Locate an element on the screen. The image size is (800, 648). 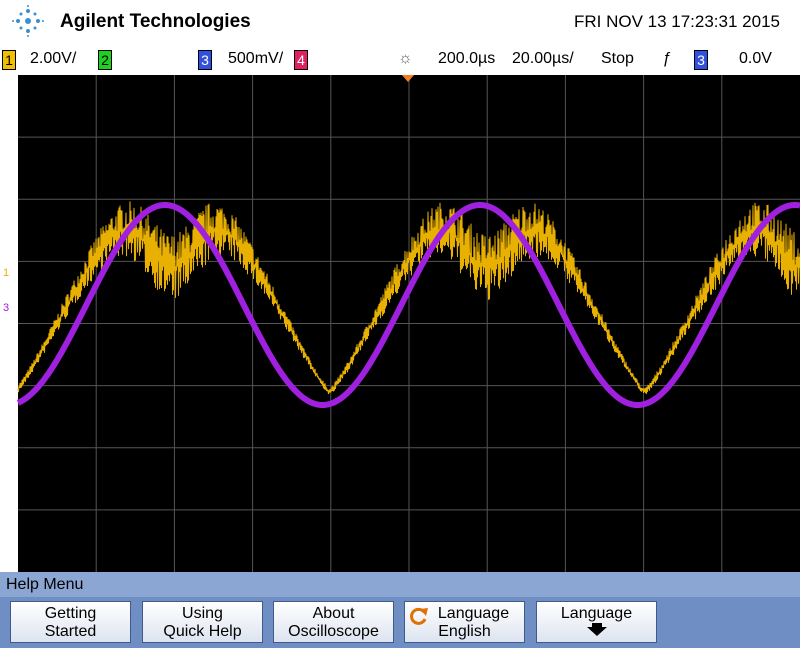
down-arrow is located at coordinates (596, 629).